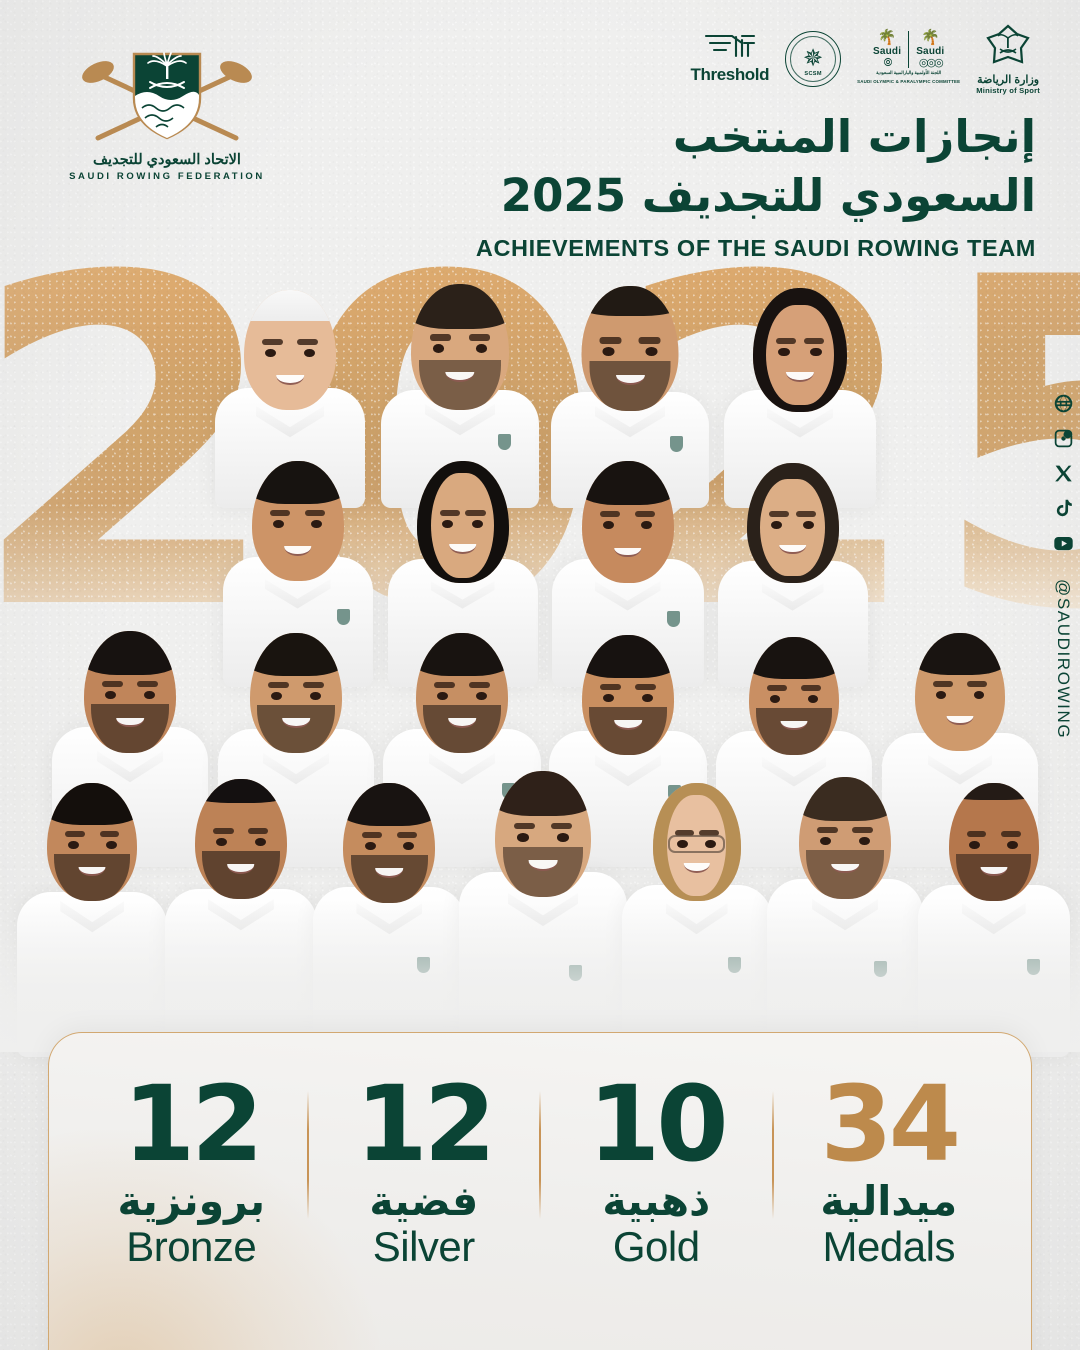  What do you see at coordinates (1063, 438) in the screenshot?
I see `instagram-icon` at bounding box center [1063, 438].